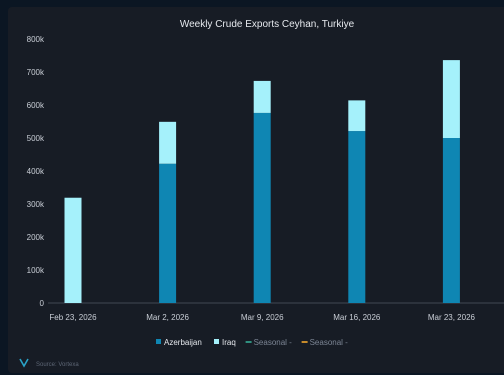 This screenshot has height=375, width=504. Describe the element at coordinates (36, 138) in the screenshot. I see `y-tick-label: 500k` at that location.